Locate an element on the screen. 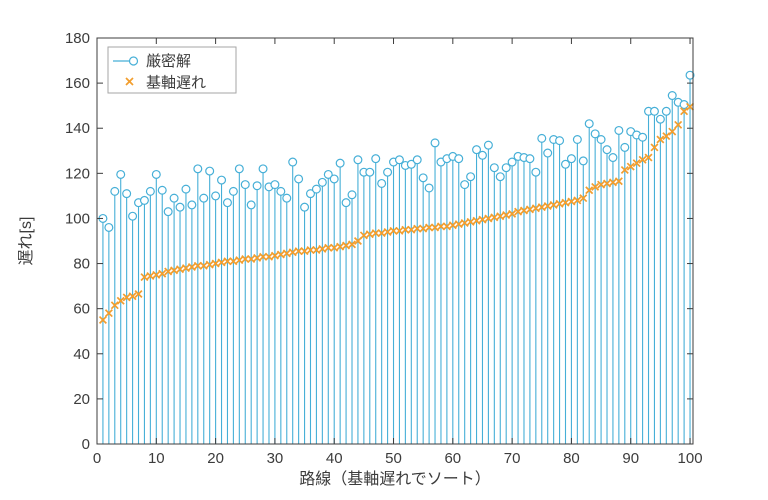 The width and height of the screenshot is (768, 500). legend: 厳密解 基軸遅れ is located at coordinates (172, 70).